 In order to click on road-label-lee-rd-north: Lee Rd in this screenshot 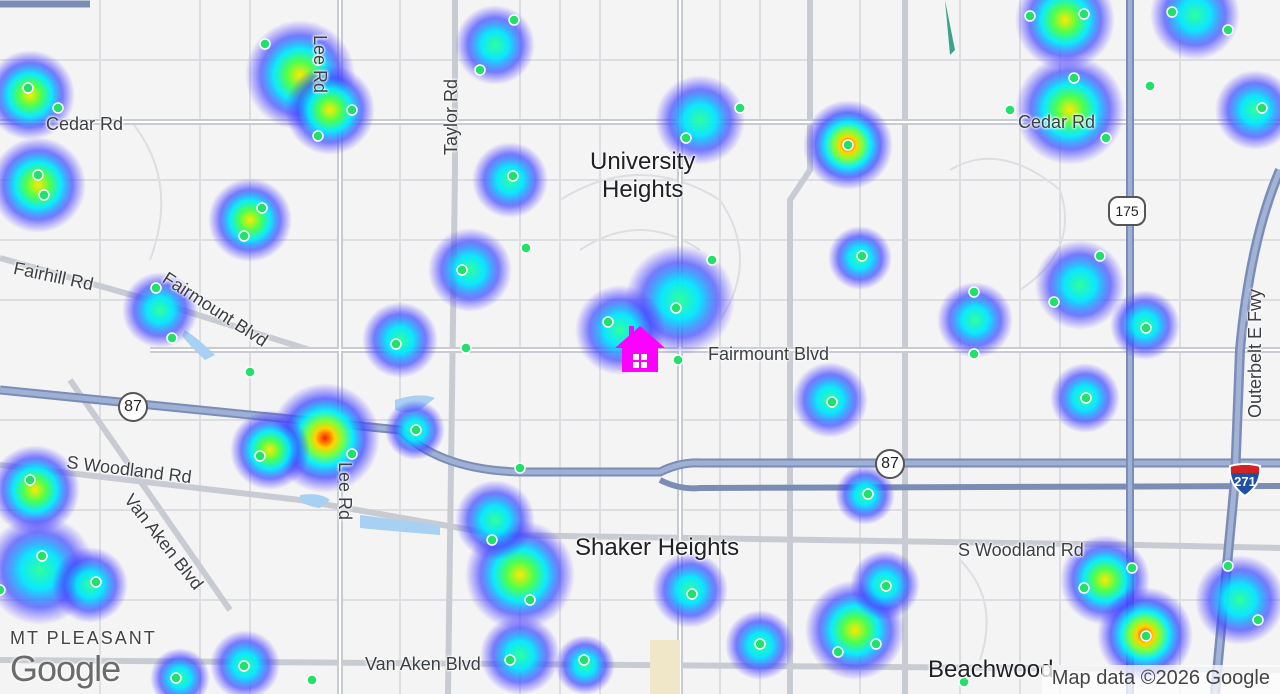, I will do `click(320, 64)`.